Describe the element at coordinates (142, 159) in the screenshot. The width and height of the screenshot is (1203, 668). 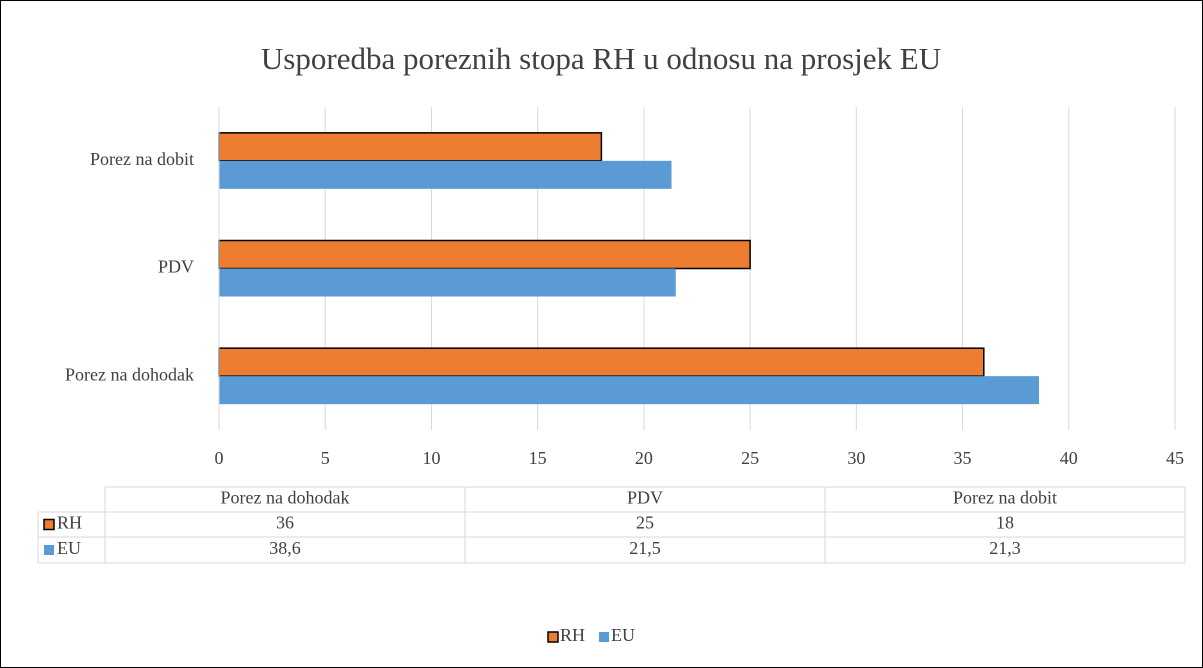
I see `y-tick-label: Porez na dobit` at that location.